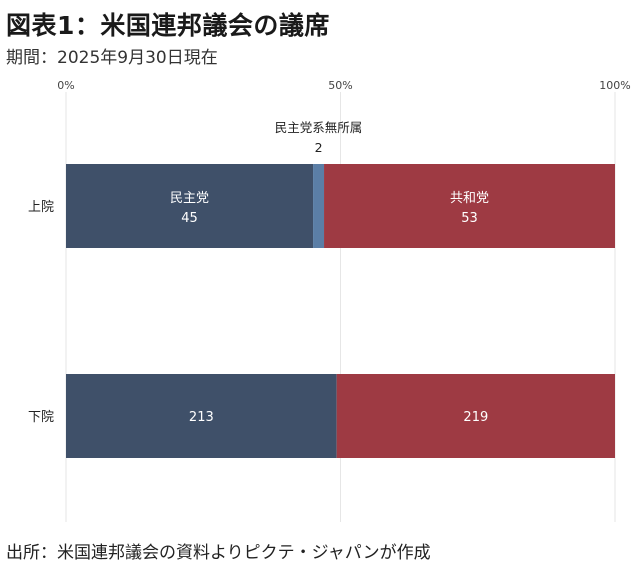 This screenshot has width=637, height=570. Describe the element at coordinates (218, 553) in the screenshot. I see `source-note: 出所：米国連邦議会の資料よりピクテ・ジャパンが作成` at that location.